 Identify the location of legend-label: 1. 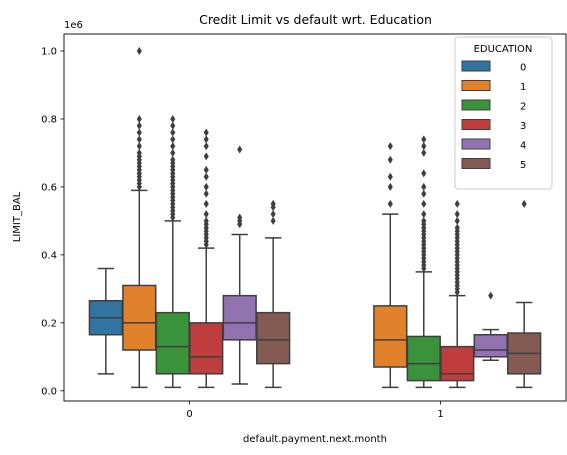
(523, 87).